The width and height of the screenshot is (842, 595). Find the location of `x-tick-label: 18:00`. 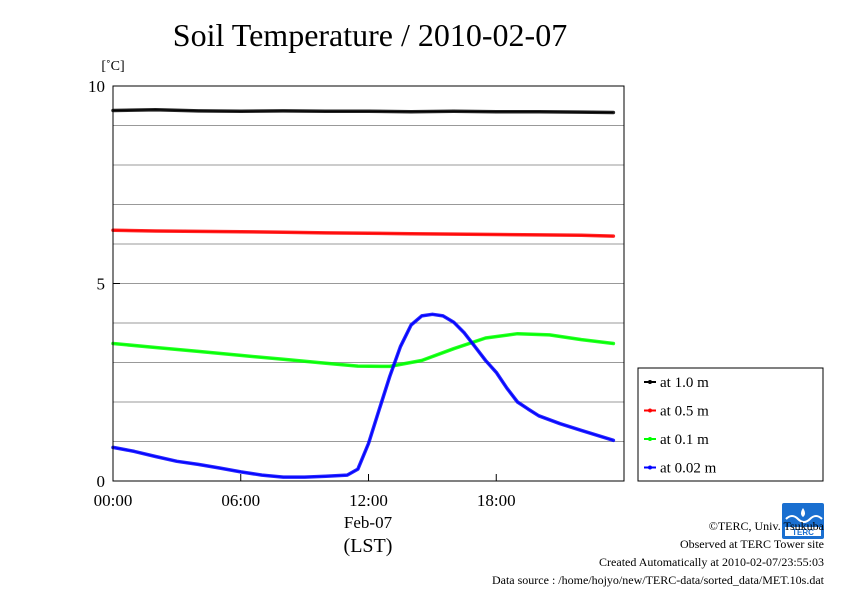

x-tick-label: 18:00 is located at coordinates (496, 500).